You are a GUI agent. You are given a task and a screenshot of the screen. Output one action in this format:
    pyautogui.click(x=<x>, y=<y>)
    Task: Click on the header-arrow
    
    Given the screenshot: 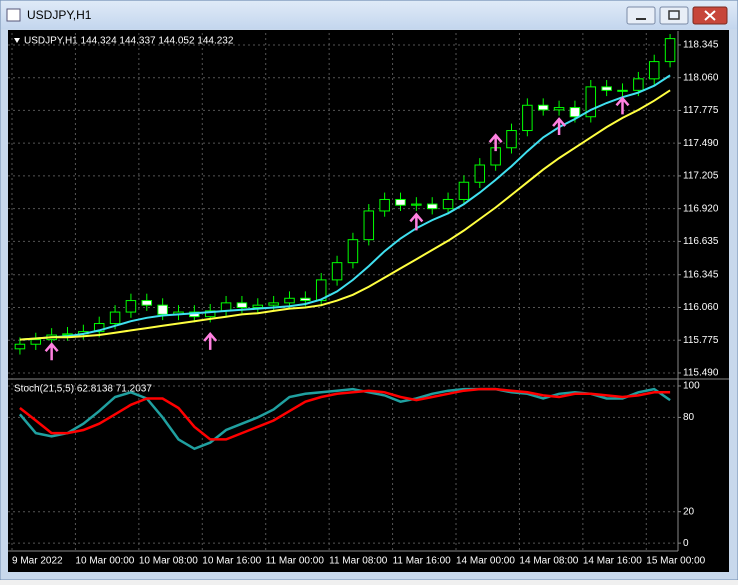 What is the action you would take?
    pyautogui.click(x=17, y=40)
    